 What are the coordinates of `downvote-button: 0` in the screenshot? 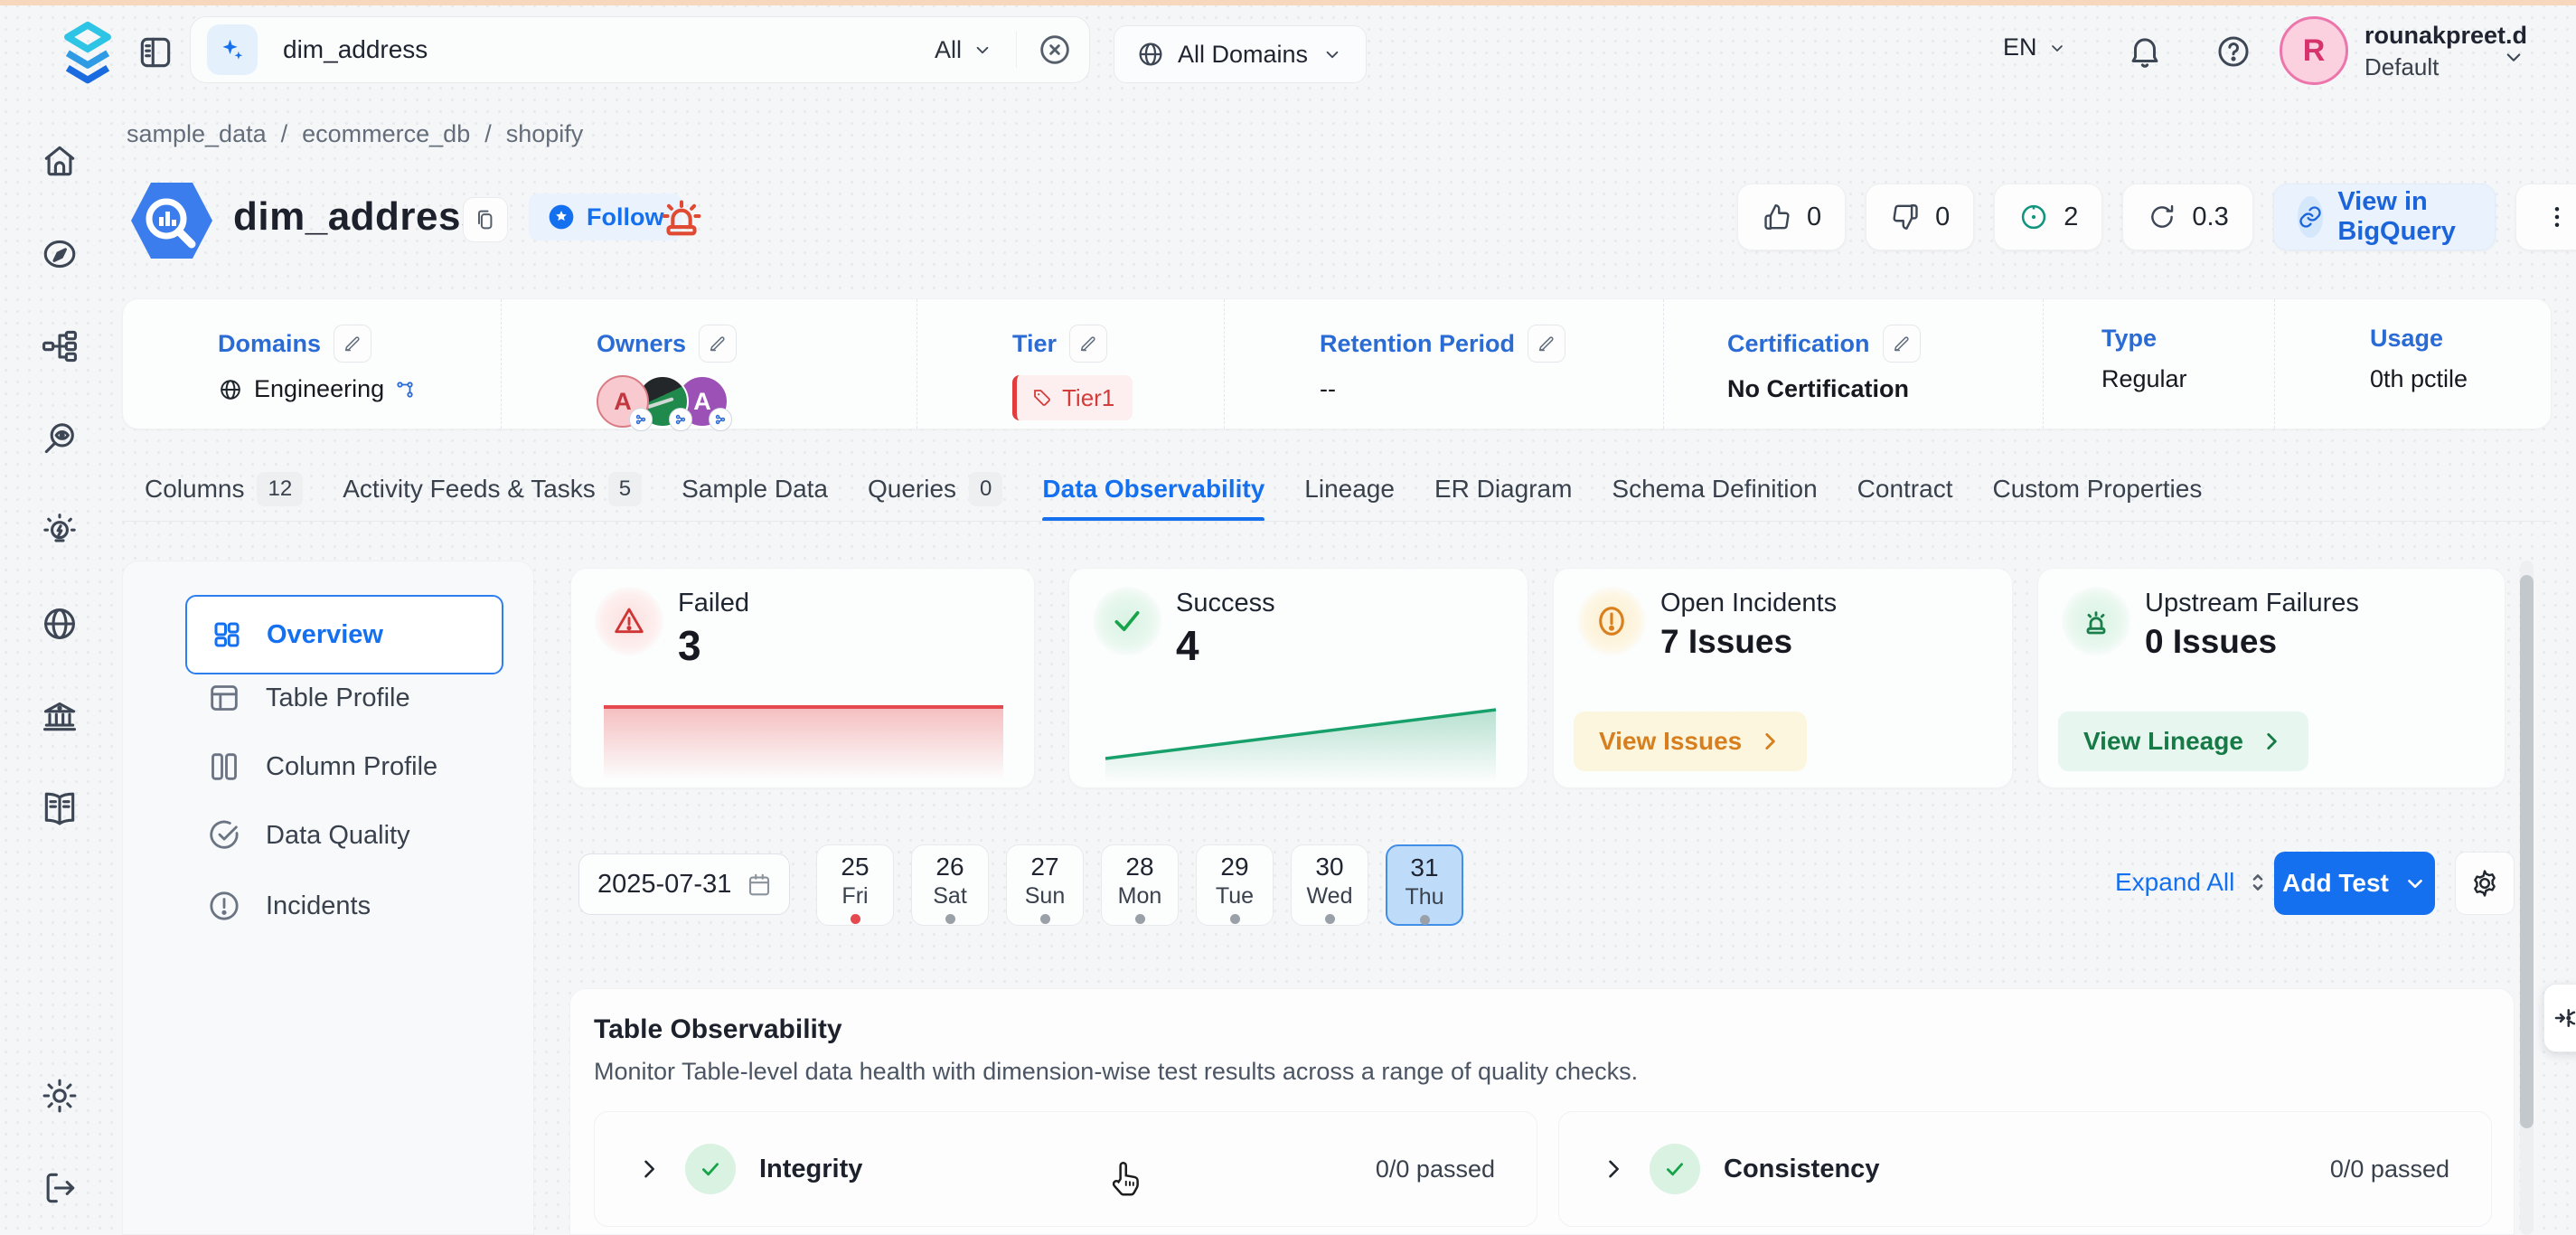 It's located at (1920, 217).